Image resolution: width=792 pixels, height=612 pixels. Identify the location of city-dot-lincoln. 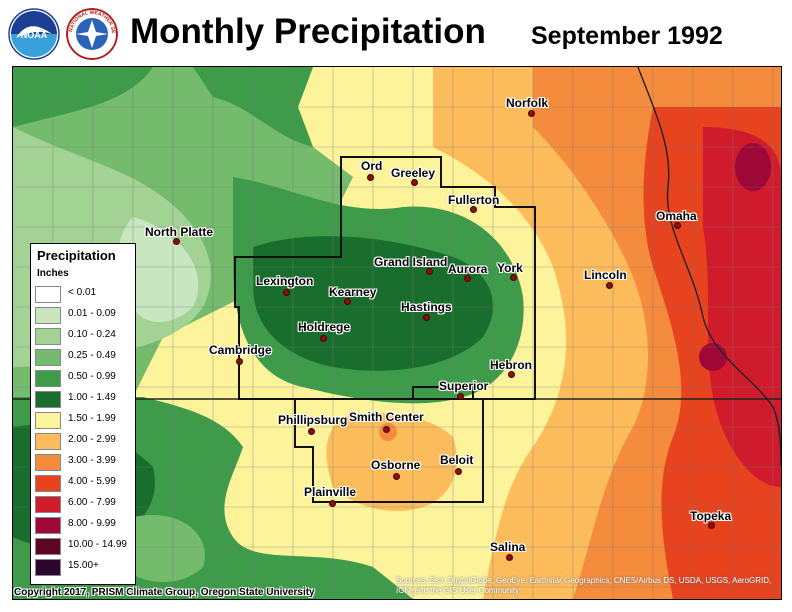
(609, 285).